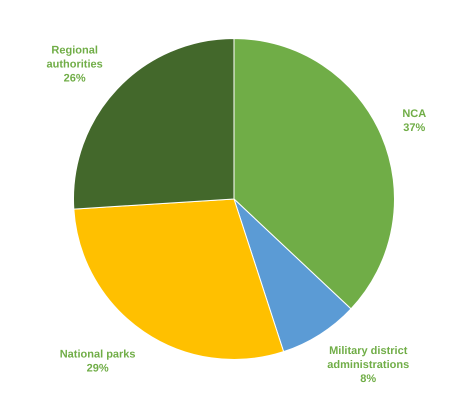  I want to click on slice-label: National parks, so click(98, 354).